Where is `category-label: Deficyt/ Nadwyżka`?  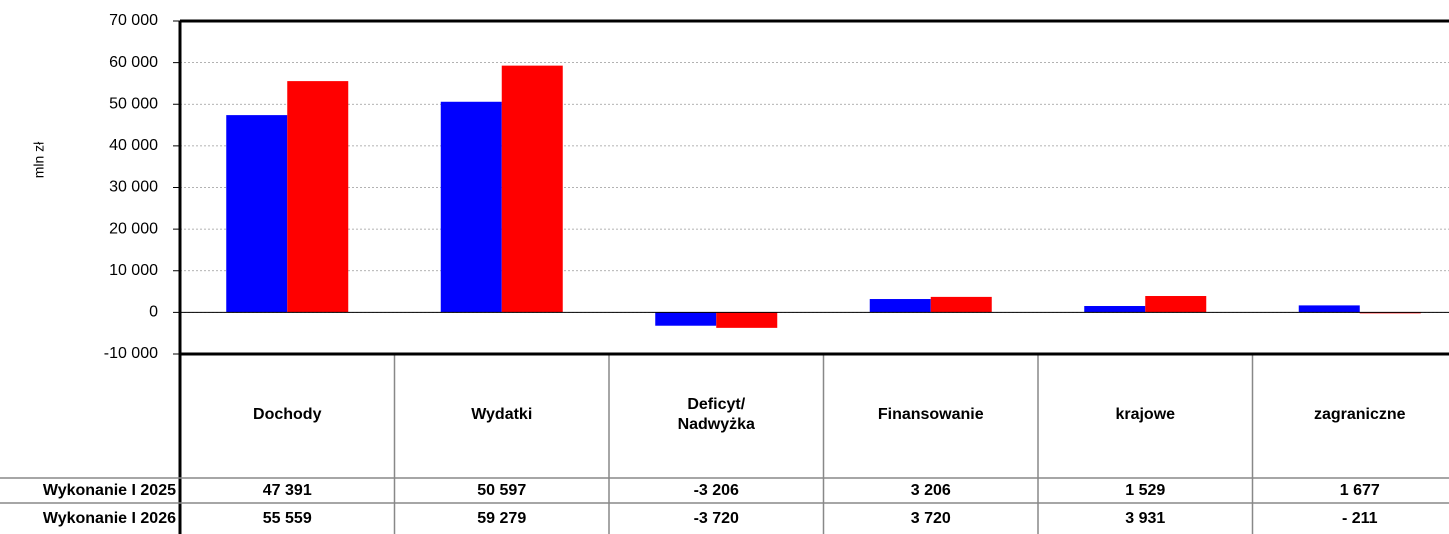
category-label: Deficyt/ Nadwyżka is located at coordinates (716, 414).